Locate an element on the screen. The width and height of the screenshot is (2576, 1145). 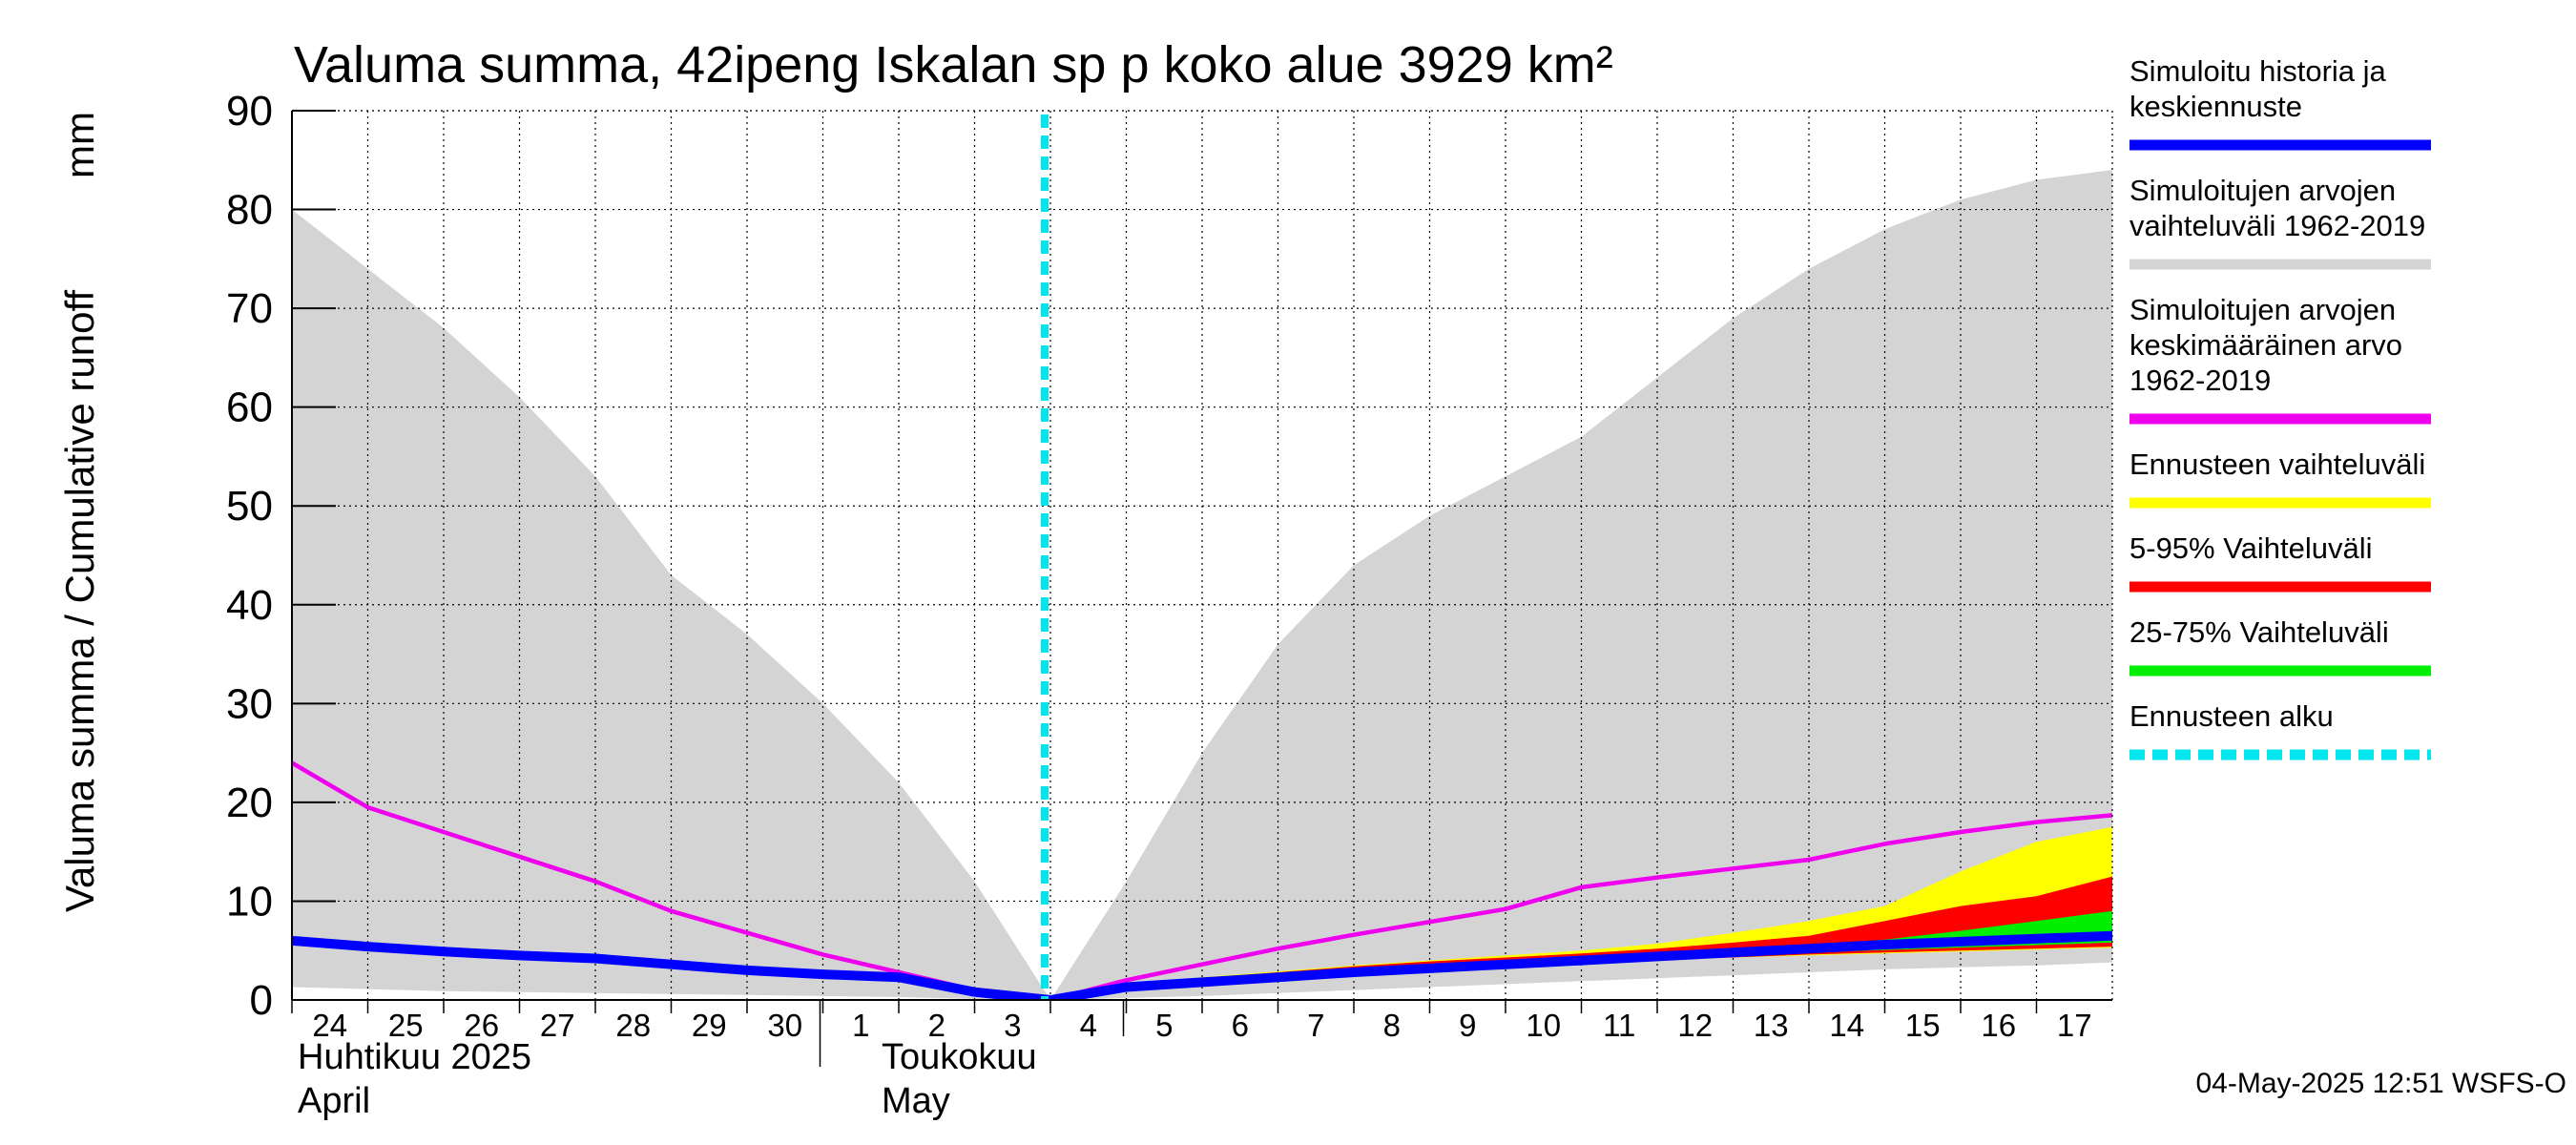
month-label: Huhtikuu 2025 is located at coordinates (414, 1057).